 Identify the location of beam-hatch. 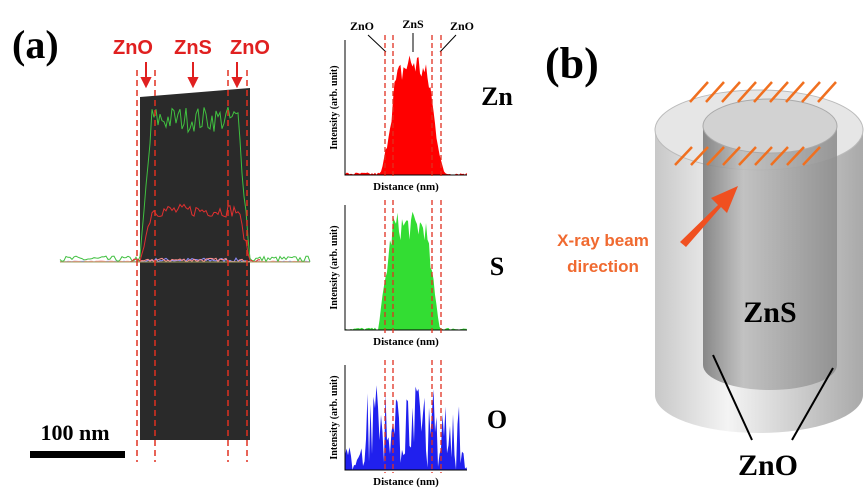
(755, 123).